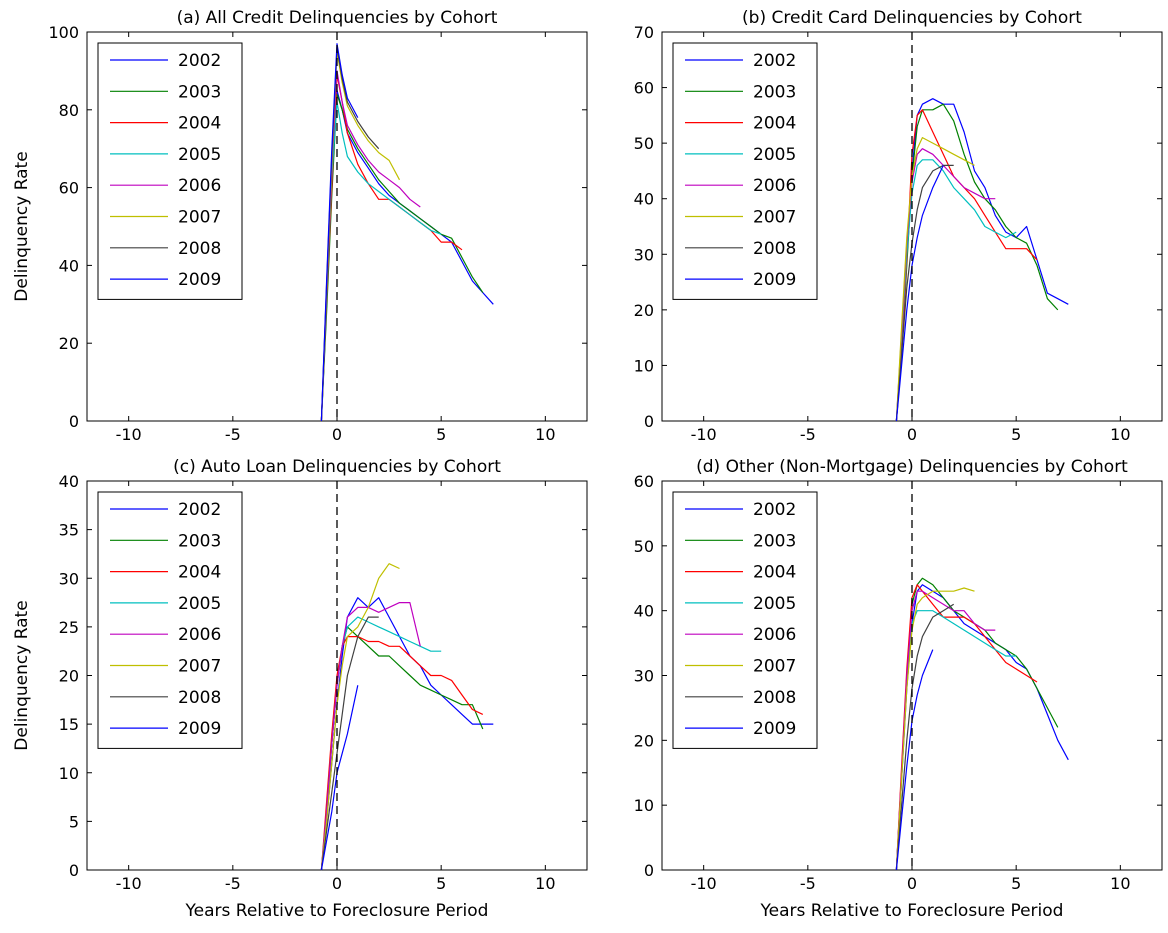 The width and height of the screenshot is (1168, 933). Describe the element at coordinates (337, 18) in the screenshot. I see `chart-title: (a) All Credit Delinquencies by Cohort` at that location.